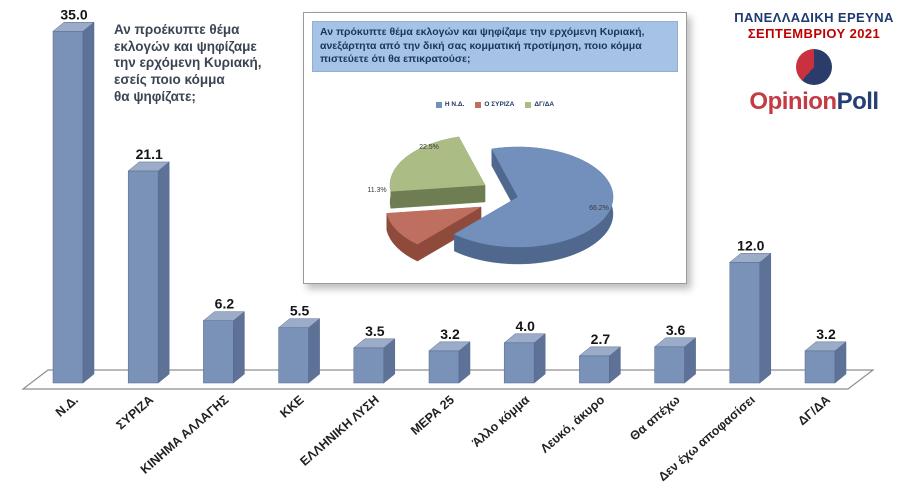  What do you see at coordinates (534, 197) in the screenshot?
I see `pie-slice-nd-face` at bounding box center [534, 197].